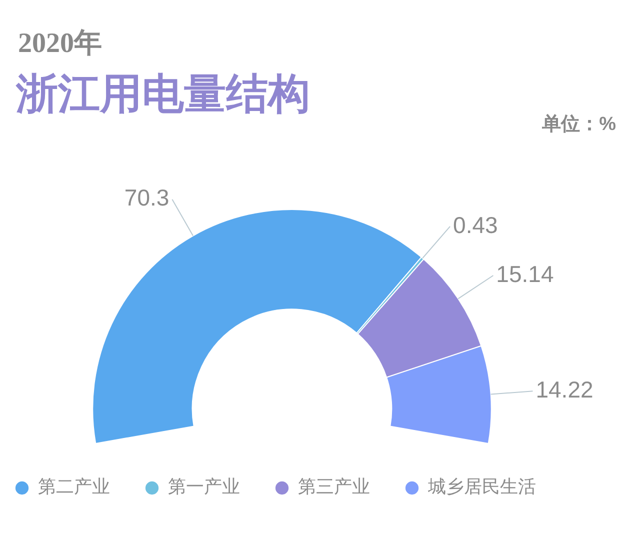 Image resolution: width=640 pixels, height=543 pixels. Describe the element at coordinates (525, 273) in the screenshot. I see `data-label: 15.14` at that location.